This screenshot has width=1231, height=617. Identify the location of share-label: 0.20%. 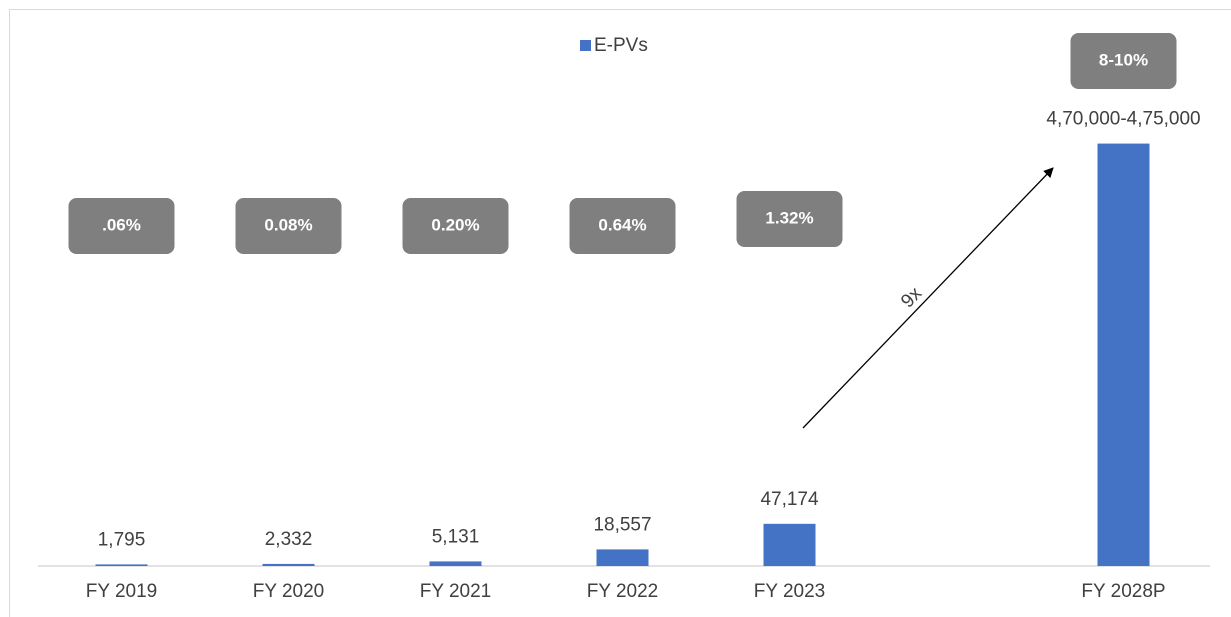
(455, 224).